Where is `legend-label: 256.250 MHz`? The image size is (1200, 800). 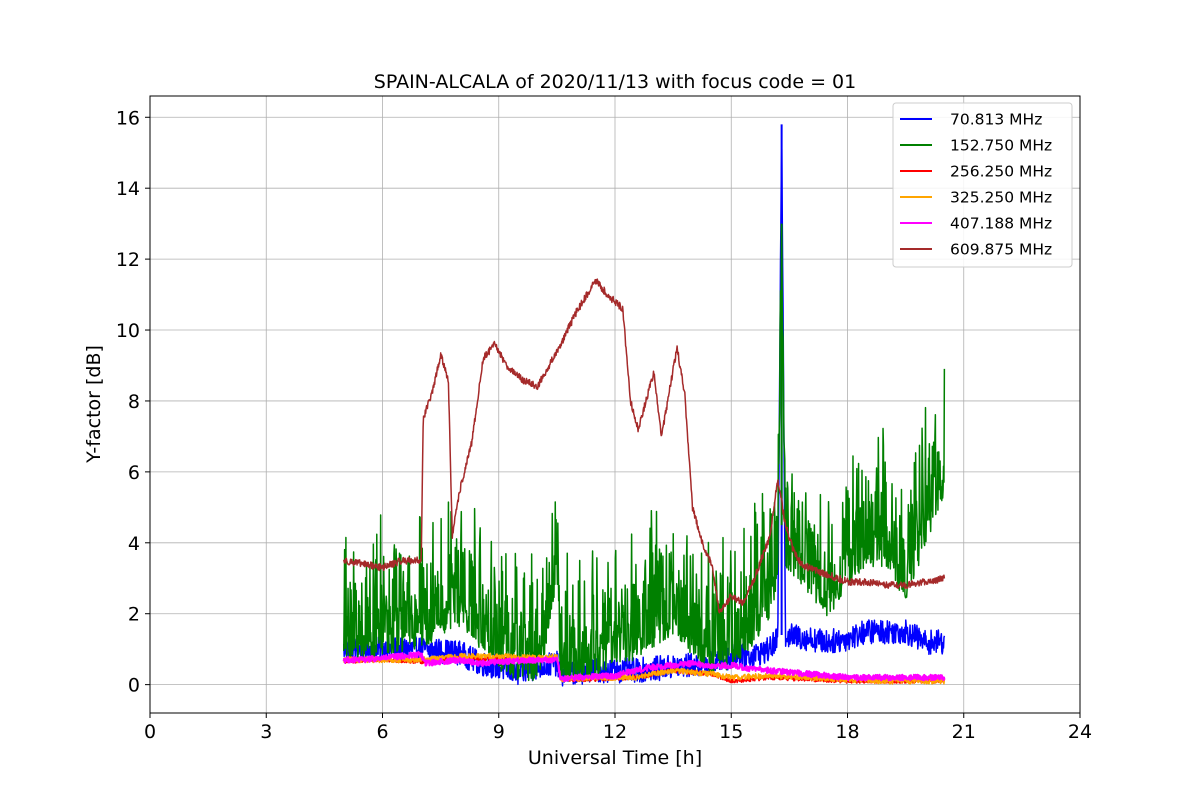
legend-label: 256.250 MHz is located at coordinates (1001, 172).